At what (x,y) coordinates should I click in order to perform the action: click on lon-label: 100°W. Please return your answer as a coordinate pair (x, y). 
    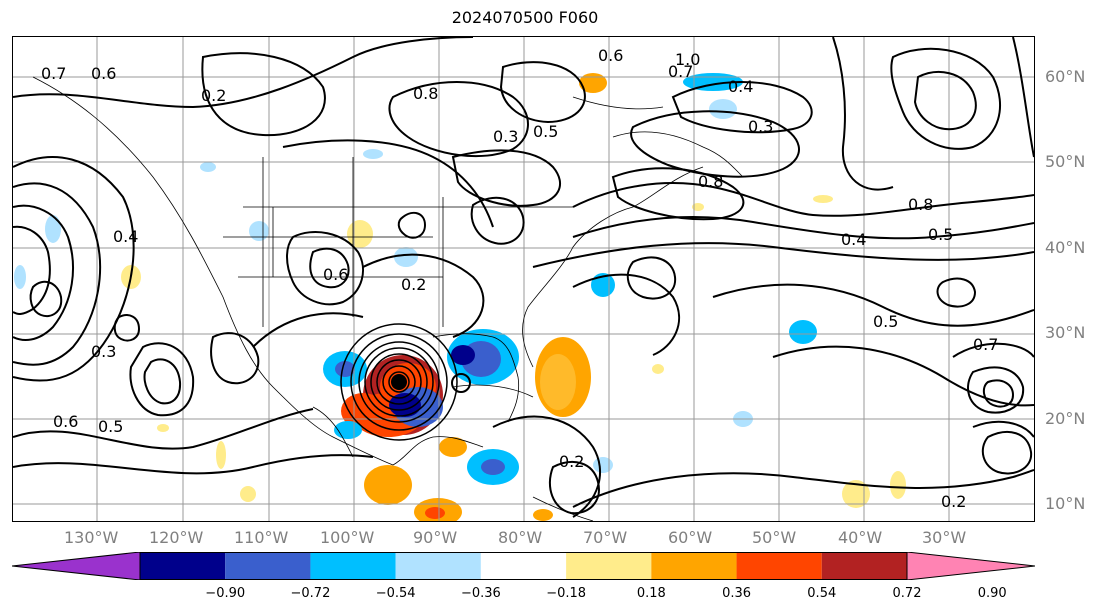
    Looking at the image, I should click on (347, 537).